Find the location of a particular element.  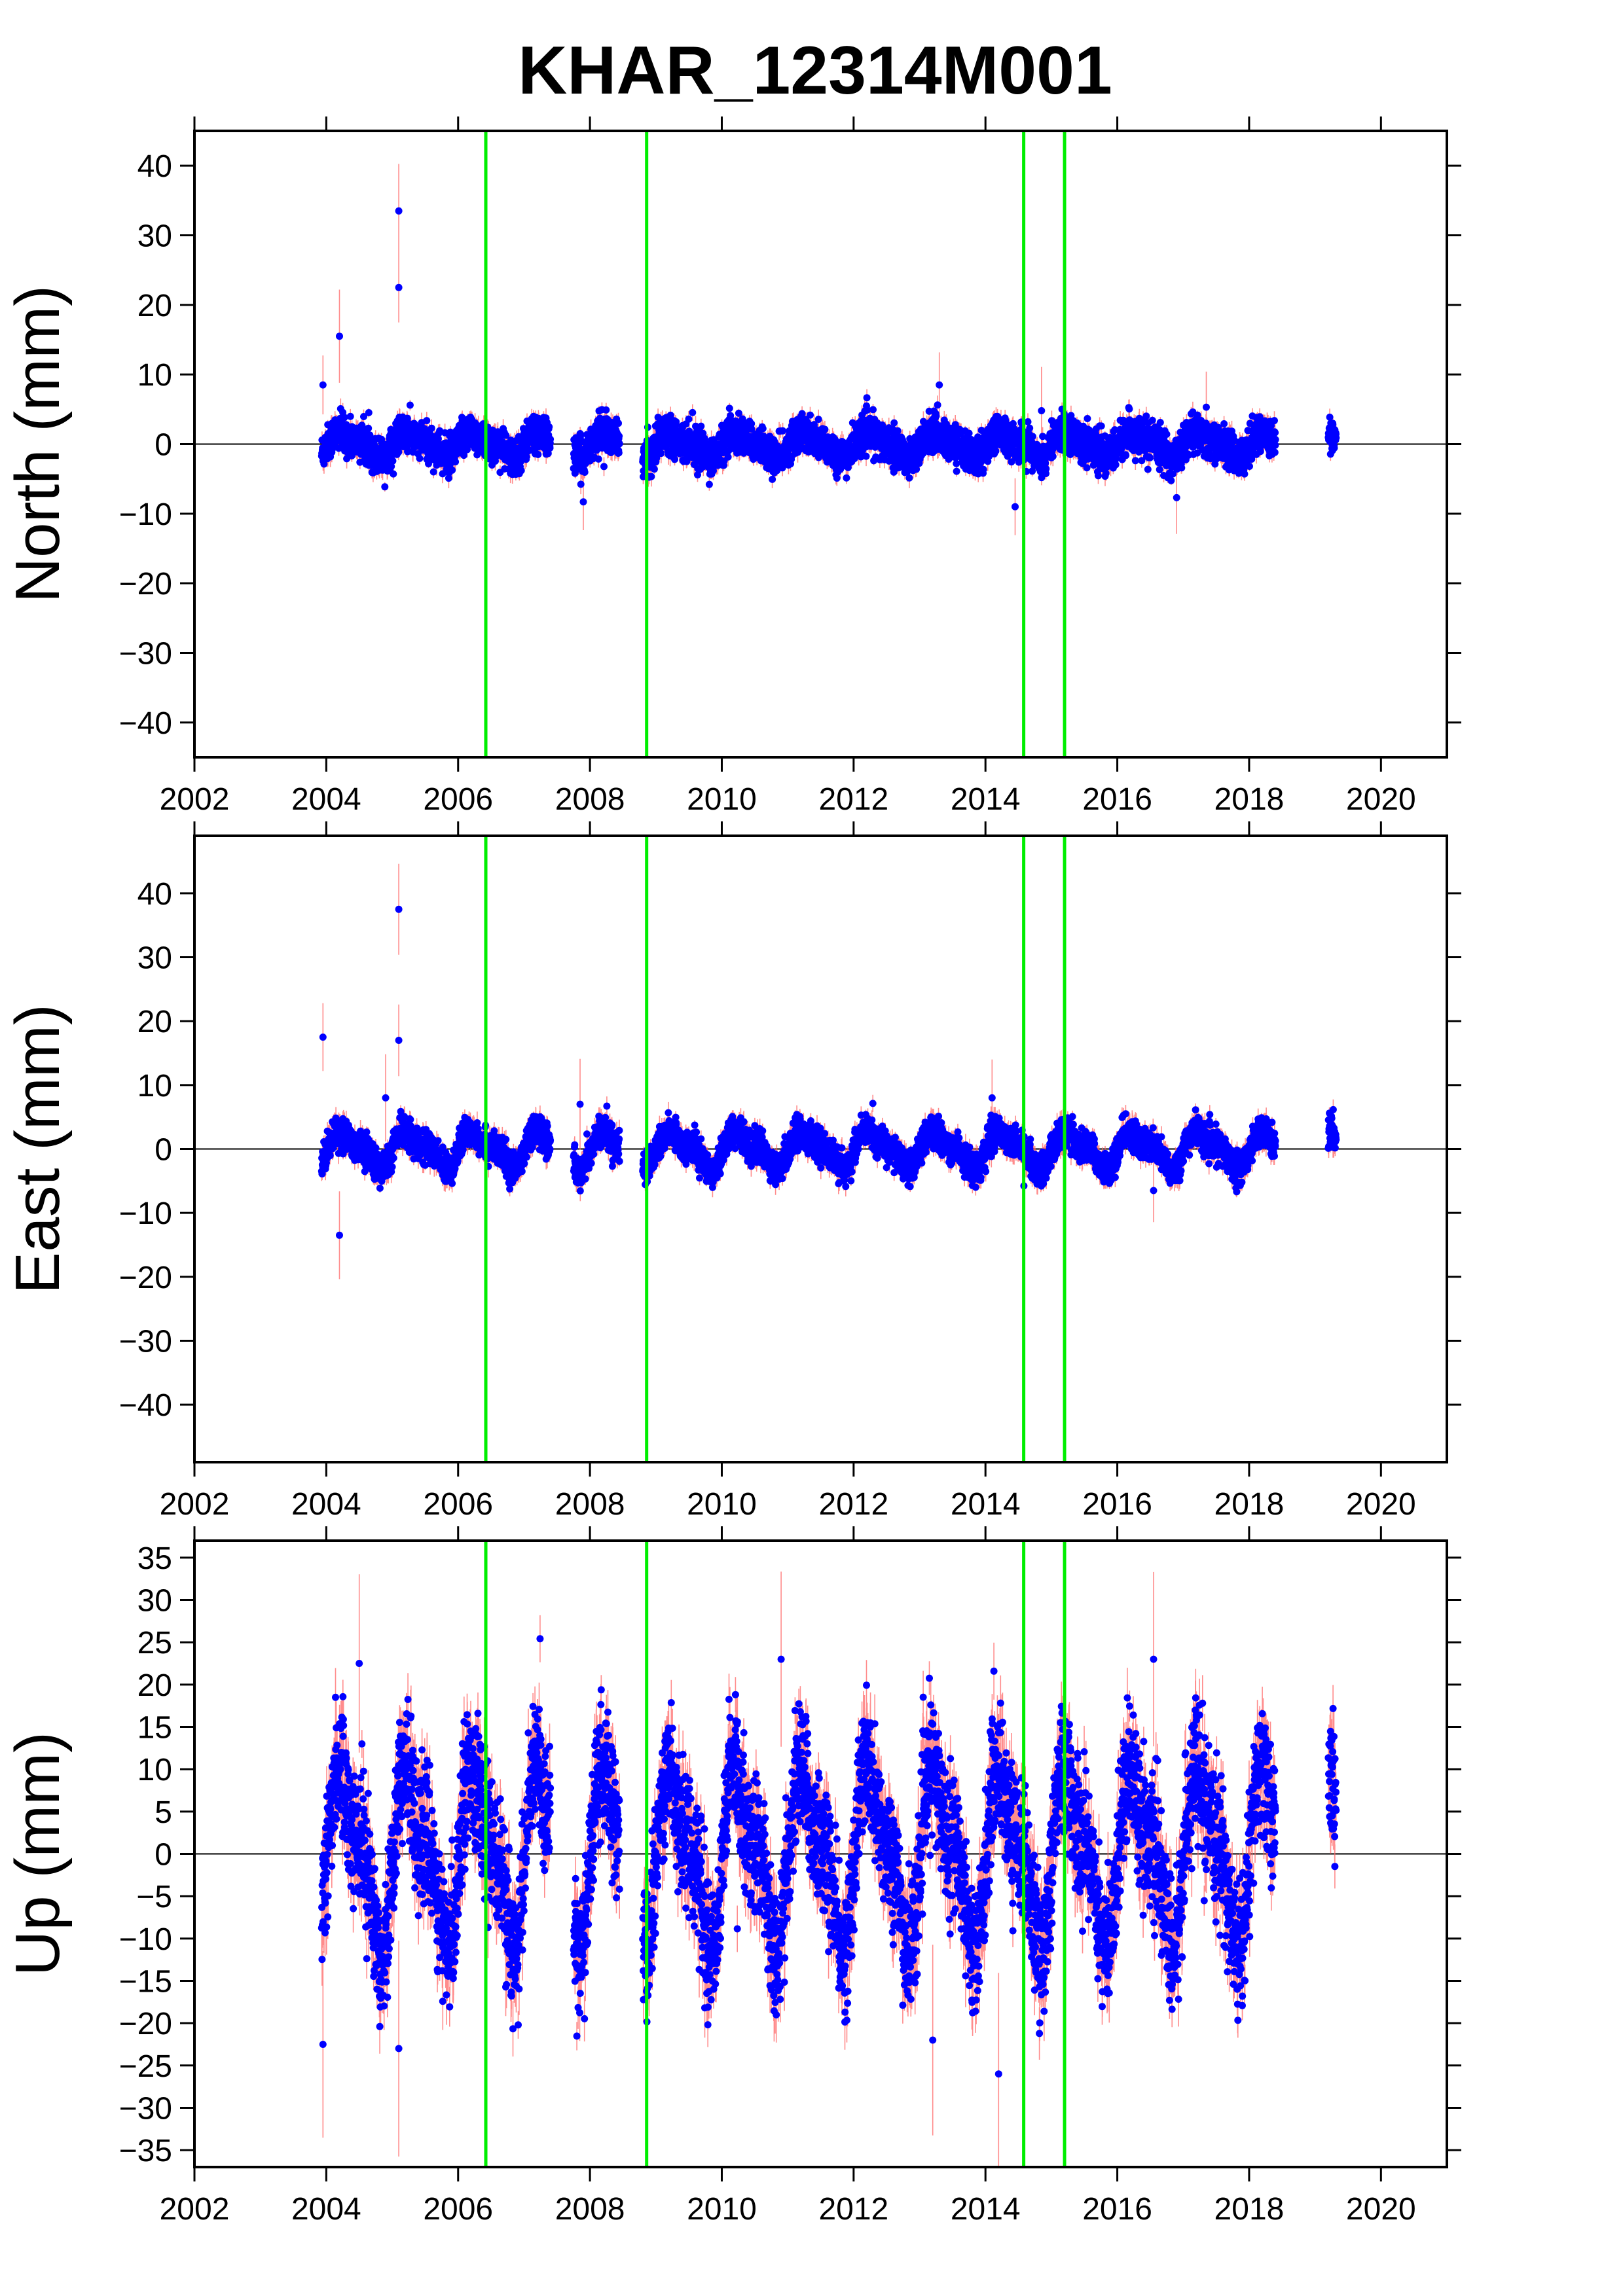

north-data-layer is located at coordinates (820, 349).